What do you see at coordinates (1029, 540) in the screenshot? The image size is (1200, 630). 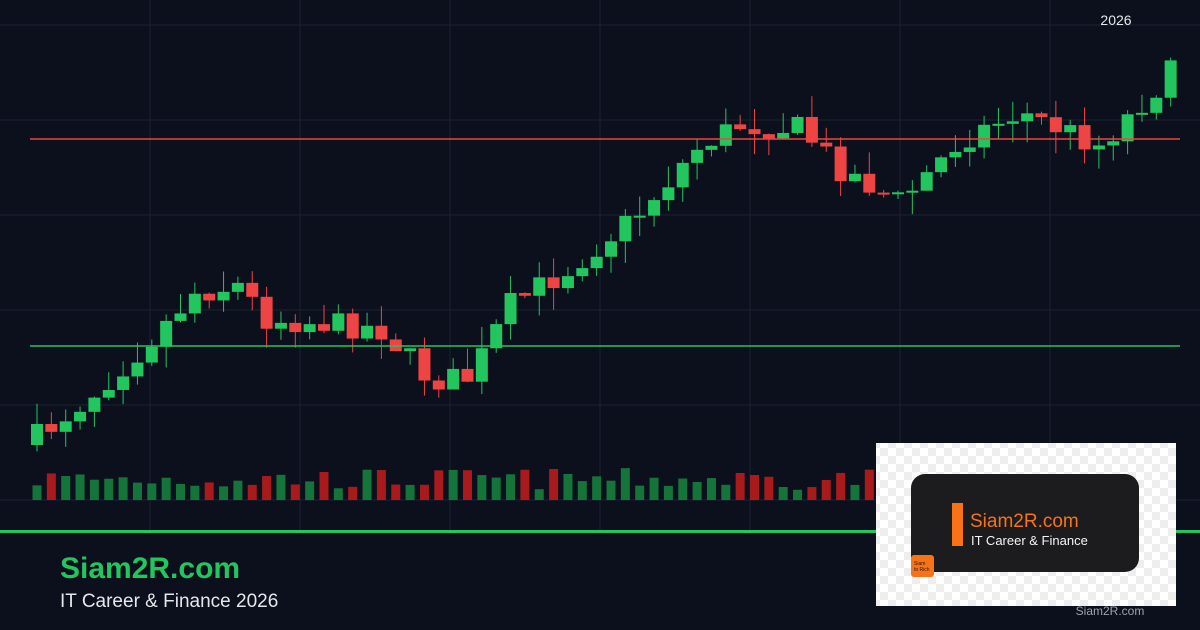 I see `logo-tagline: IT Career & Finance` at bounding box center [1029, 540].